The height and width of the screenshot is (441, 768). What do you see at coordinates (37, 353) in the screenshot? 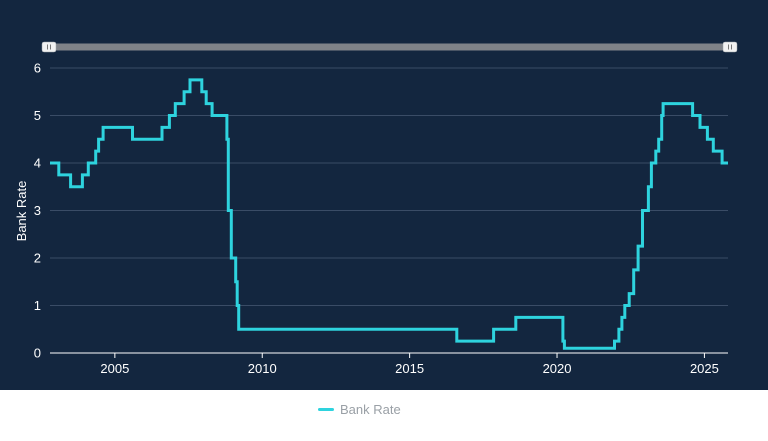
I see `y-tick-label: 0` at bounding box center [37, 353].